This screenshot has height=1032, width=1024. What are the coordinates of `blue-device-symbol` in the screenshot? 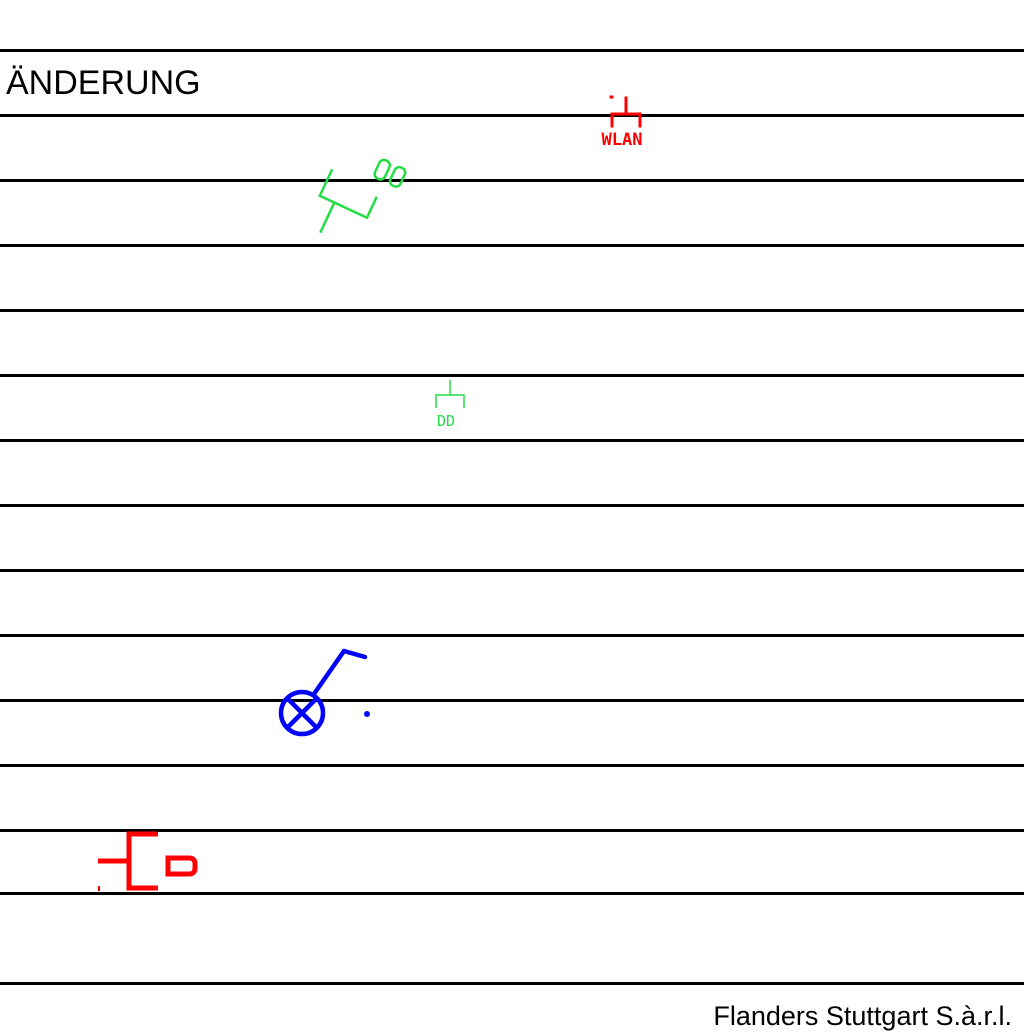 It's located at (324, 692).